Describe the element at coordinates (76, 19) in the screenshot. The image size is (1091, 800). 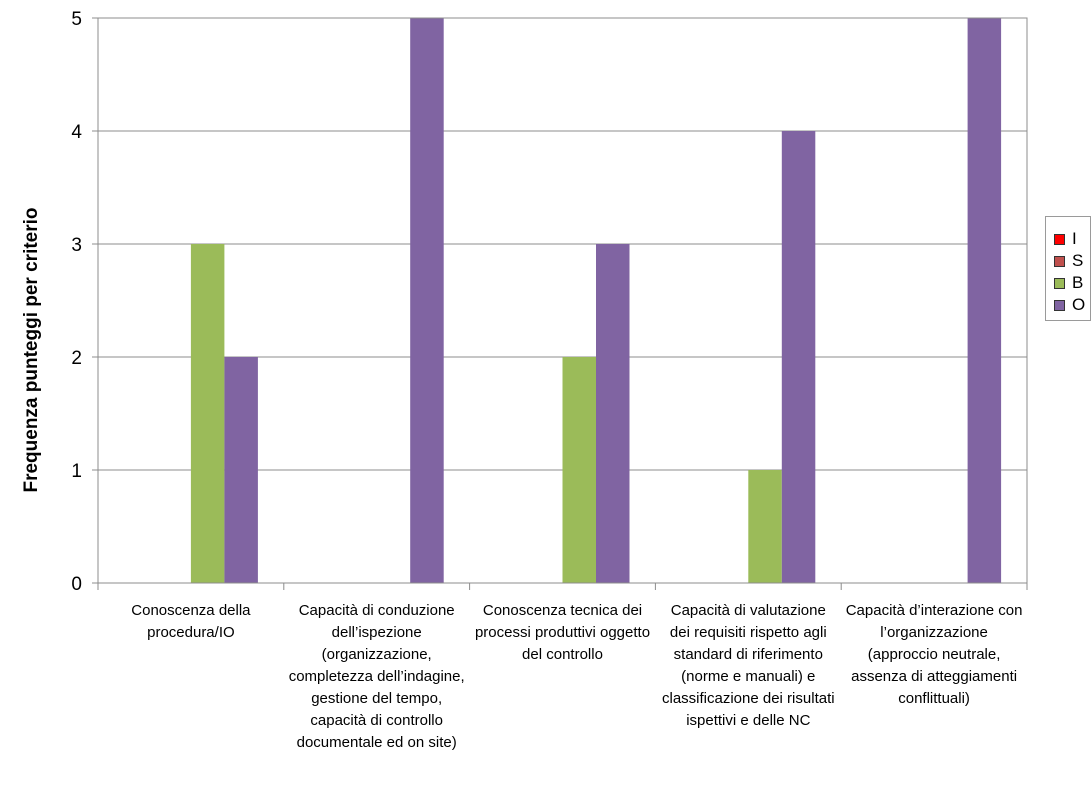
I see `y-tick-label: 5` at that location.